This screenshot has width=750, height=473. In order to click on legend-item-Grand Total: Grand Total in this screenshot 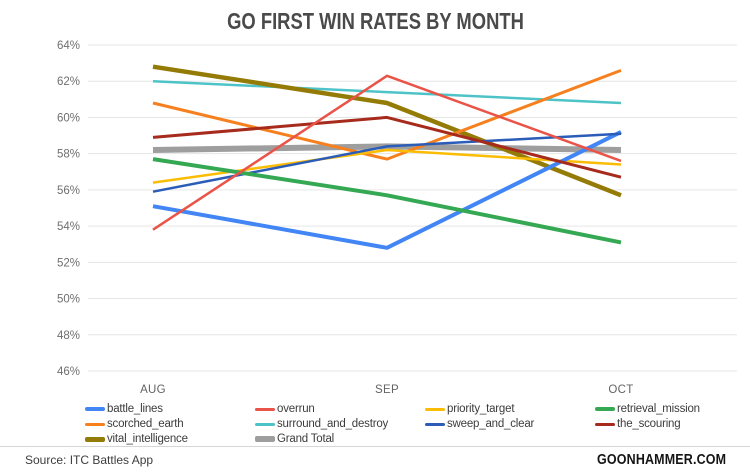, I will do `click(294, 439)`.